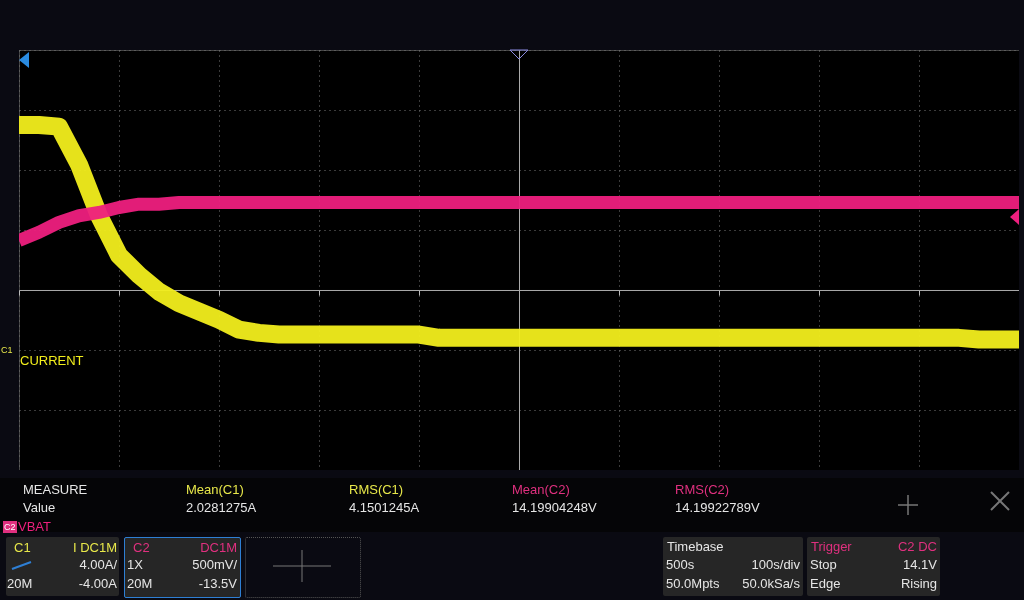 This screenshot has height=600, width=1024. Describe the element at coordinates (34, 527) in the screenshot. I see `text: VBAT` at that location.